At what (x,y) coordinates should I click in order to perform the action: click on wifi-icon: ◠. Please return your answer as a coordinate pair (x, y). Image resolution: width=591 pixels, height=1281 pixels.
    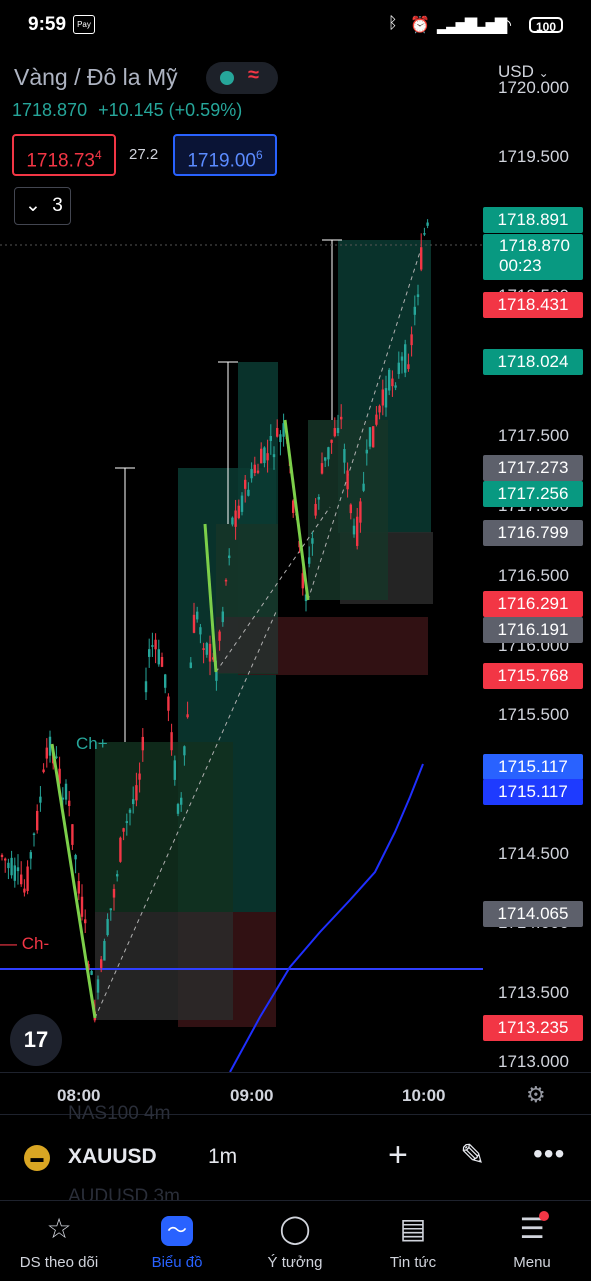
    Looking at the image, I should click on (505, 25).